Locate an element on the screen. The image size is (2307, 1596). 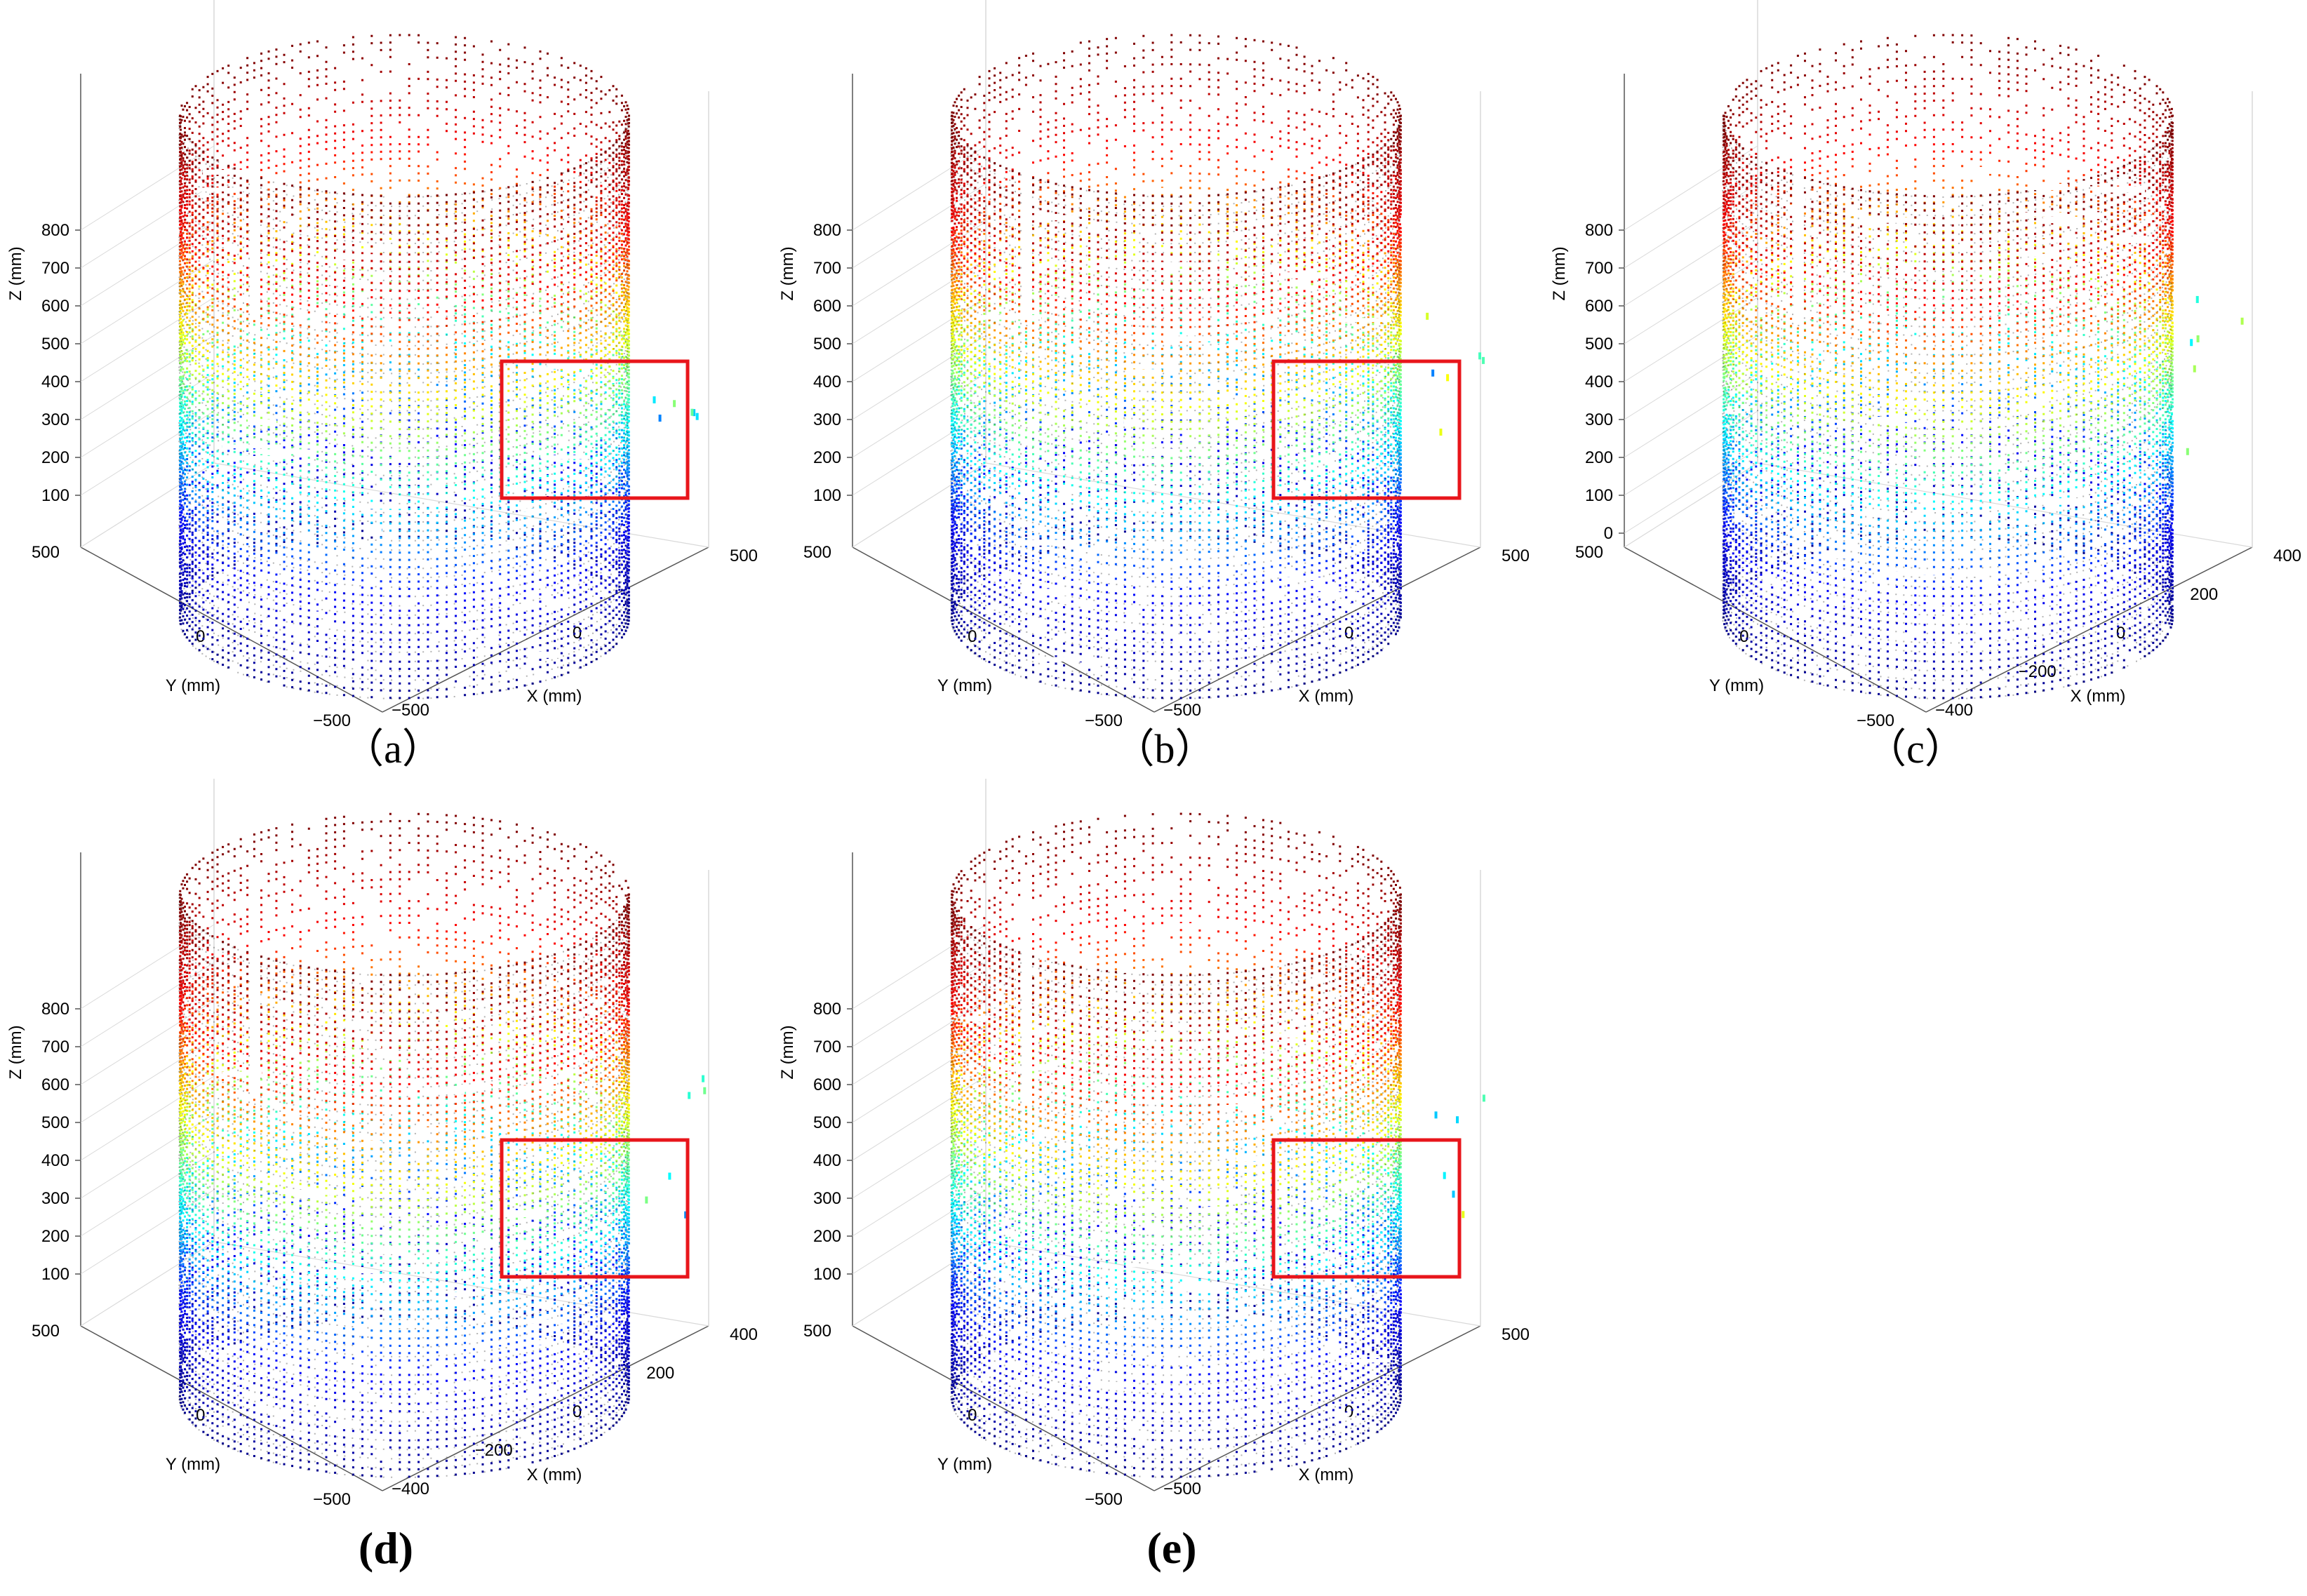
x-tick-label: −400 is located at coordinates (1954, 711).